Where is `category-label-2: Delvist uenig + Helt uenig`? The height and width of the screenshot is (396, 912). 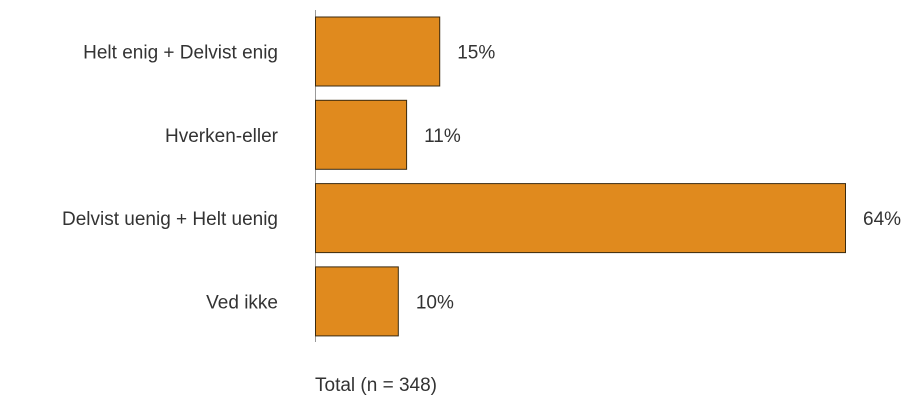 category-label-2: Delvist uenig + Helt uenig is located at coordinates (170, 219).